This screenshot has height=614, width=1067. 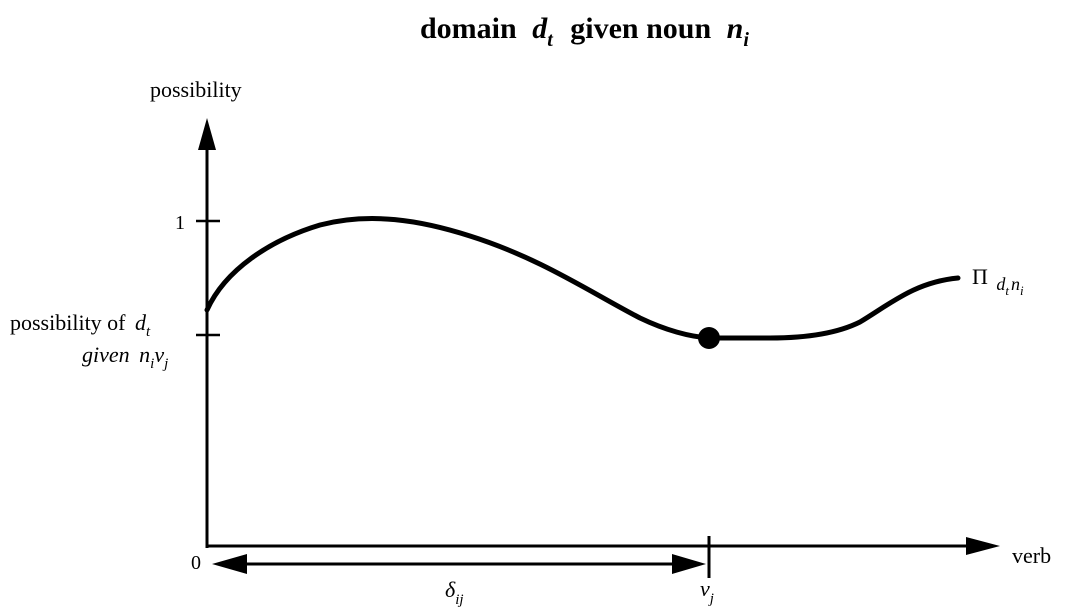 I want to click on curve-label-sub-i: i, so click(x=1022, y=290).